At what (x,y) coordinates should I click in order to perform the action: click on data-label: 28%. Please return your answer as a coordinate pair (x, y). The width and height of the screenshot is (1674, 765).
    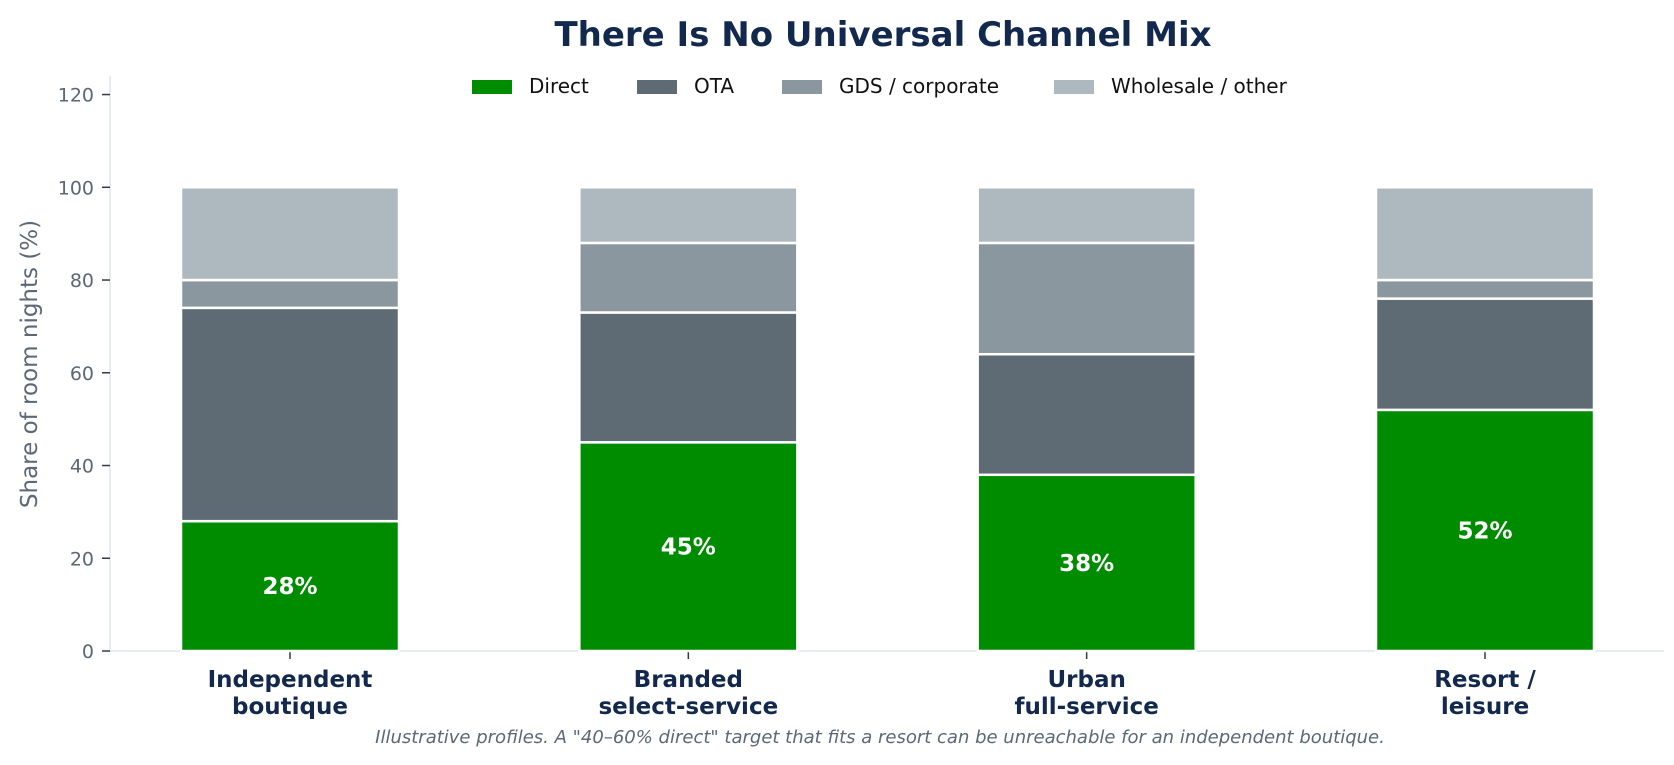
    Looking at the image, I should click on (289, 587).